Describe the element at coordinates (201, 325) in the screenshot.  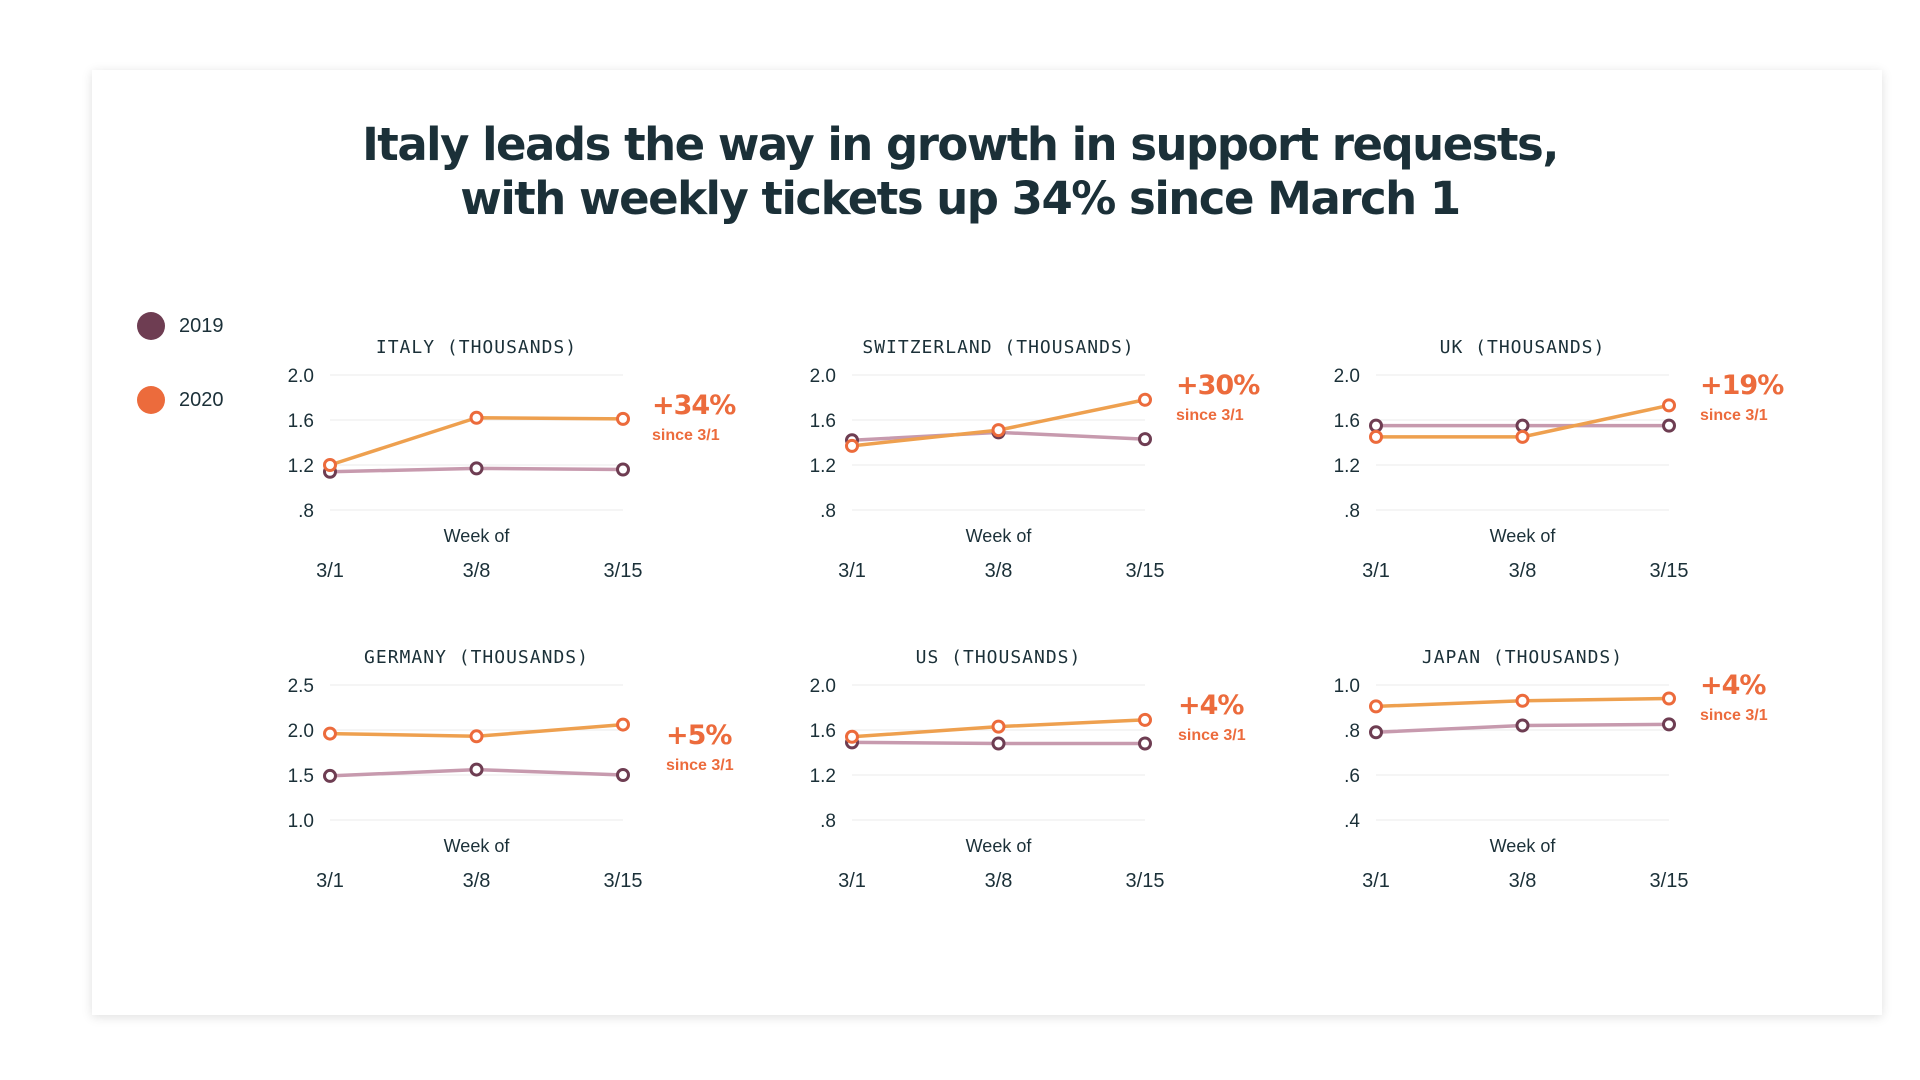
I see `legend-label-2019: 2019` at that location.